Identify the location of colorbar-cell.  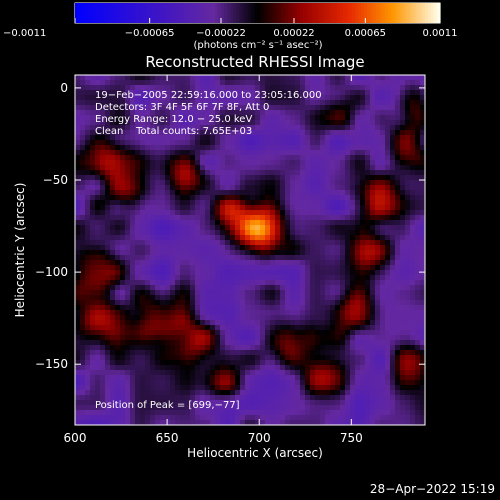
(387, 13).